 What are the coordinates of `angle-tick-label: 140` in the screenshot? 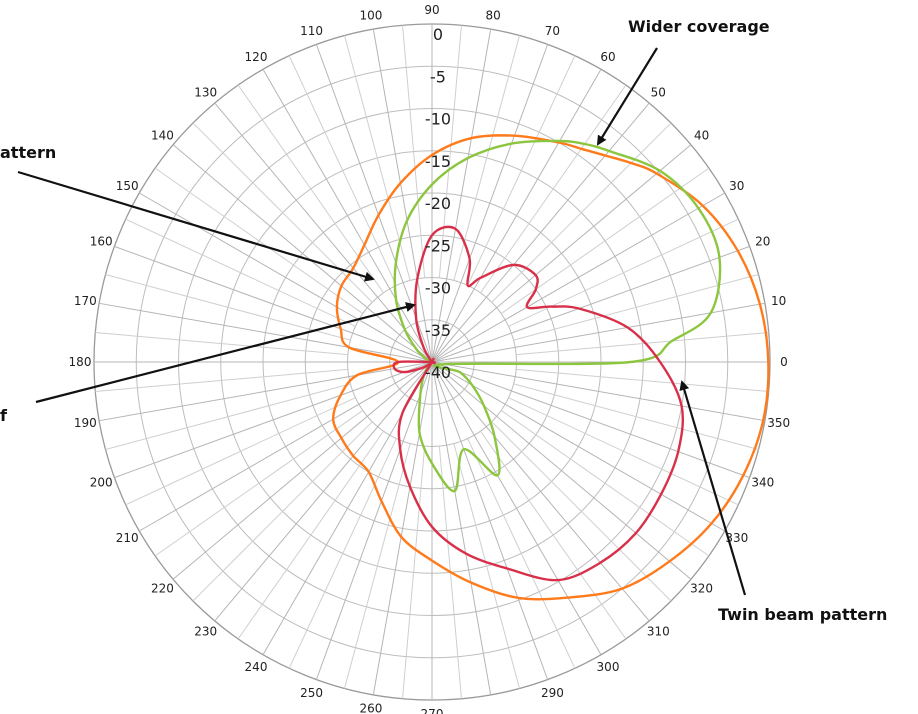 It's located at (162, 136).